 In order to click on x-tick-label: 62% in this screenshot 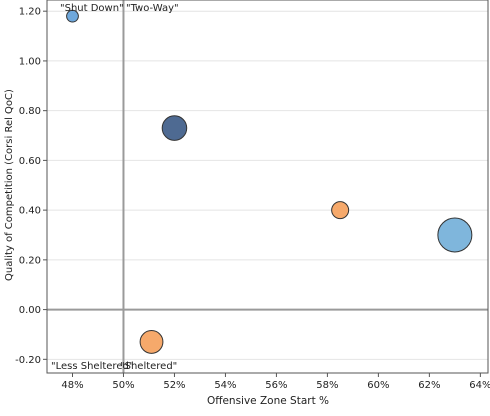, I will do `click(429, 385)`.